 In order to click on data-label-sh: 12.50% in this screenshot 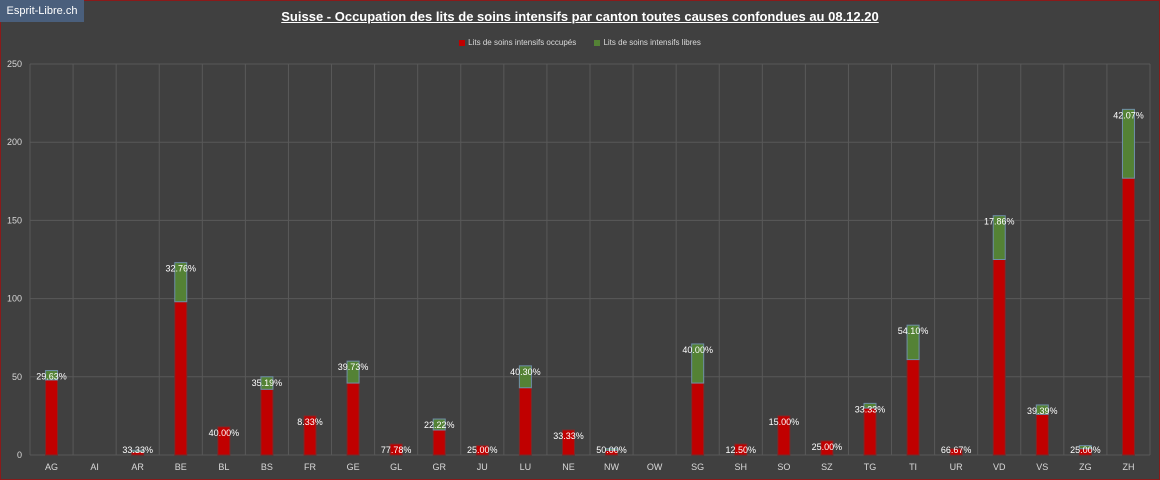, I will do `click(741, 450)`.